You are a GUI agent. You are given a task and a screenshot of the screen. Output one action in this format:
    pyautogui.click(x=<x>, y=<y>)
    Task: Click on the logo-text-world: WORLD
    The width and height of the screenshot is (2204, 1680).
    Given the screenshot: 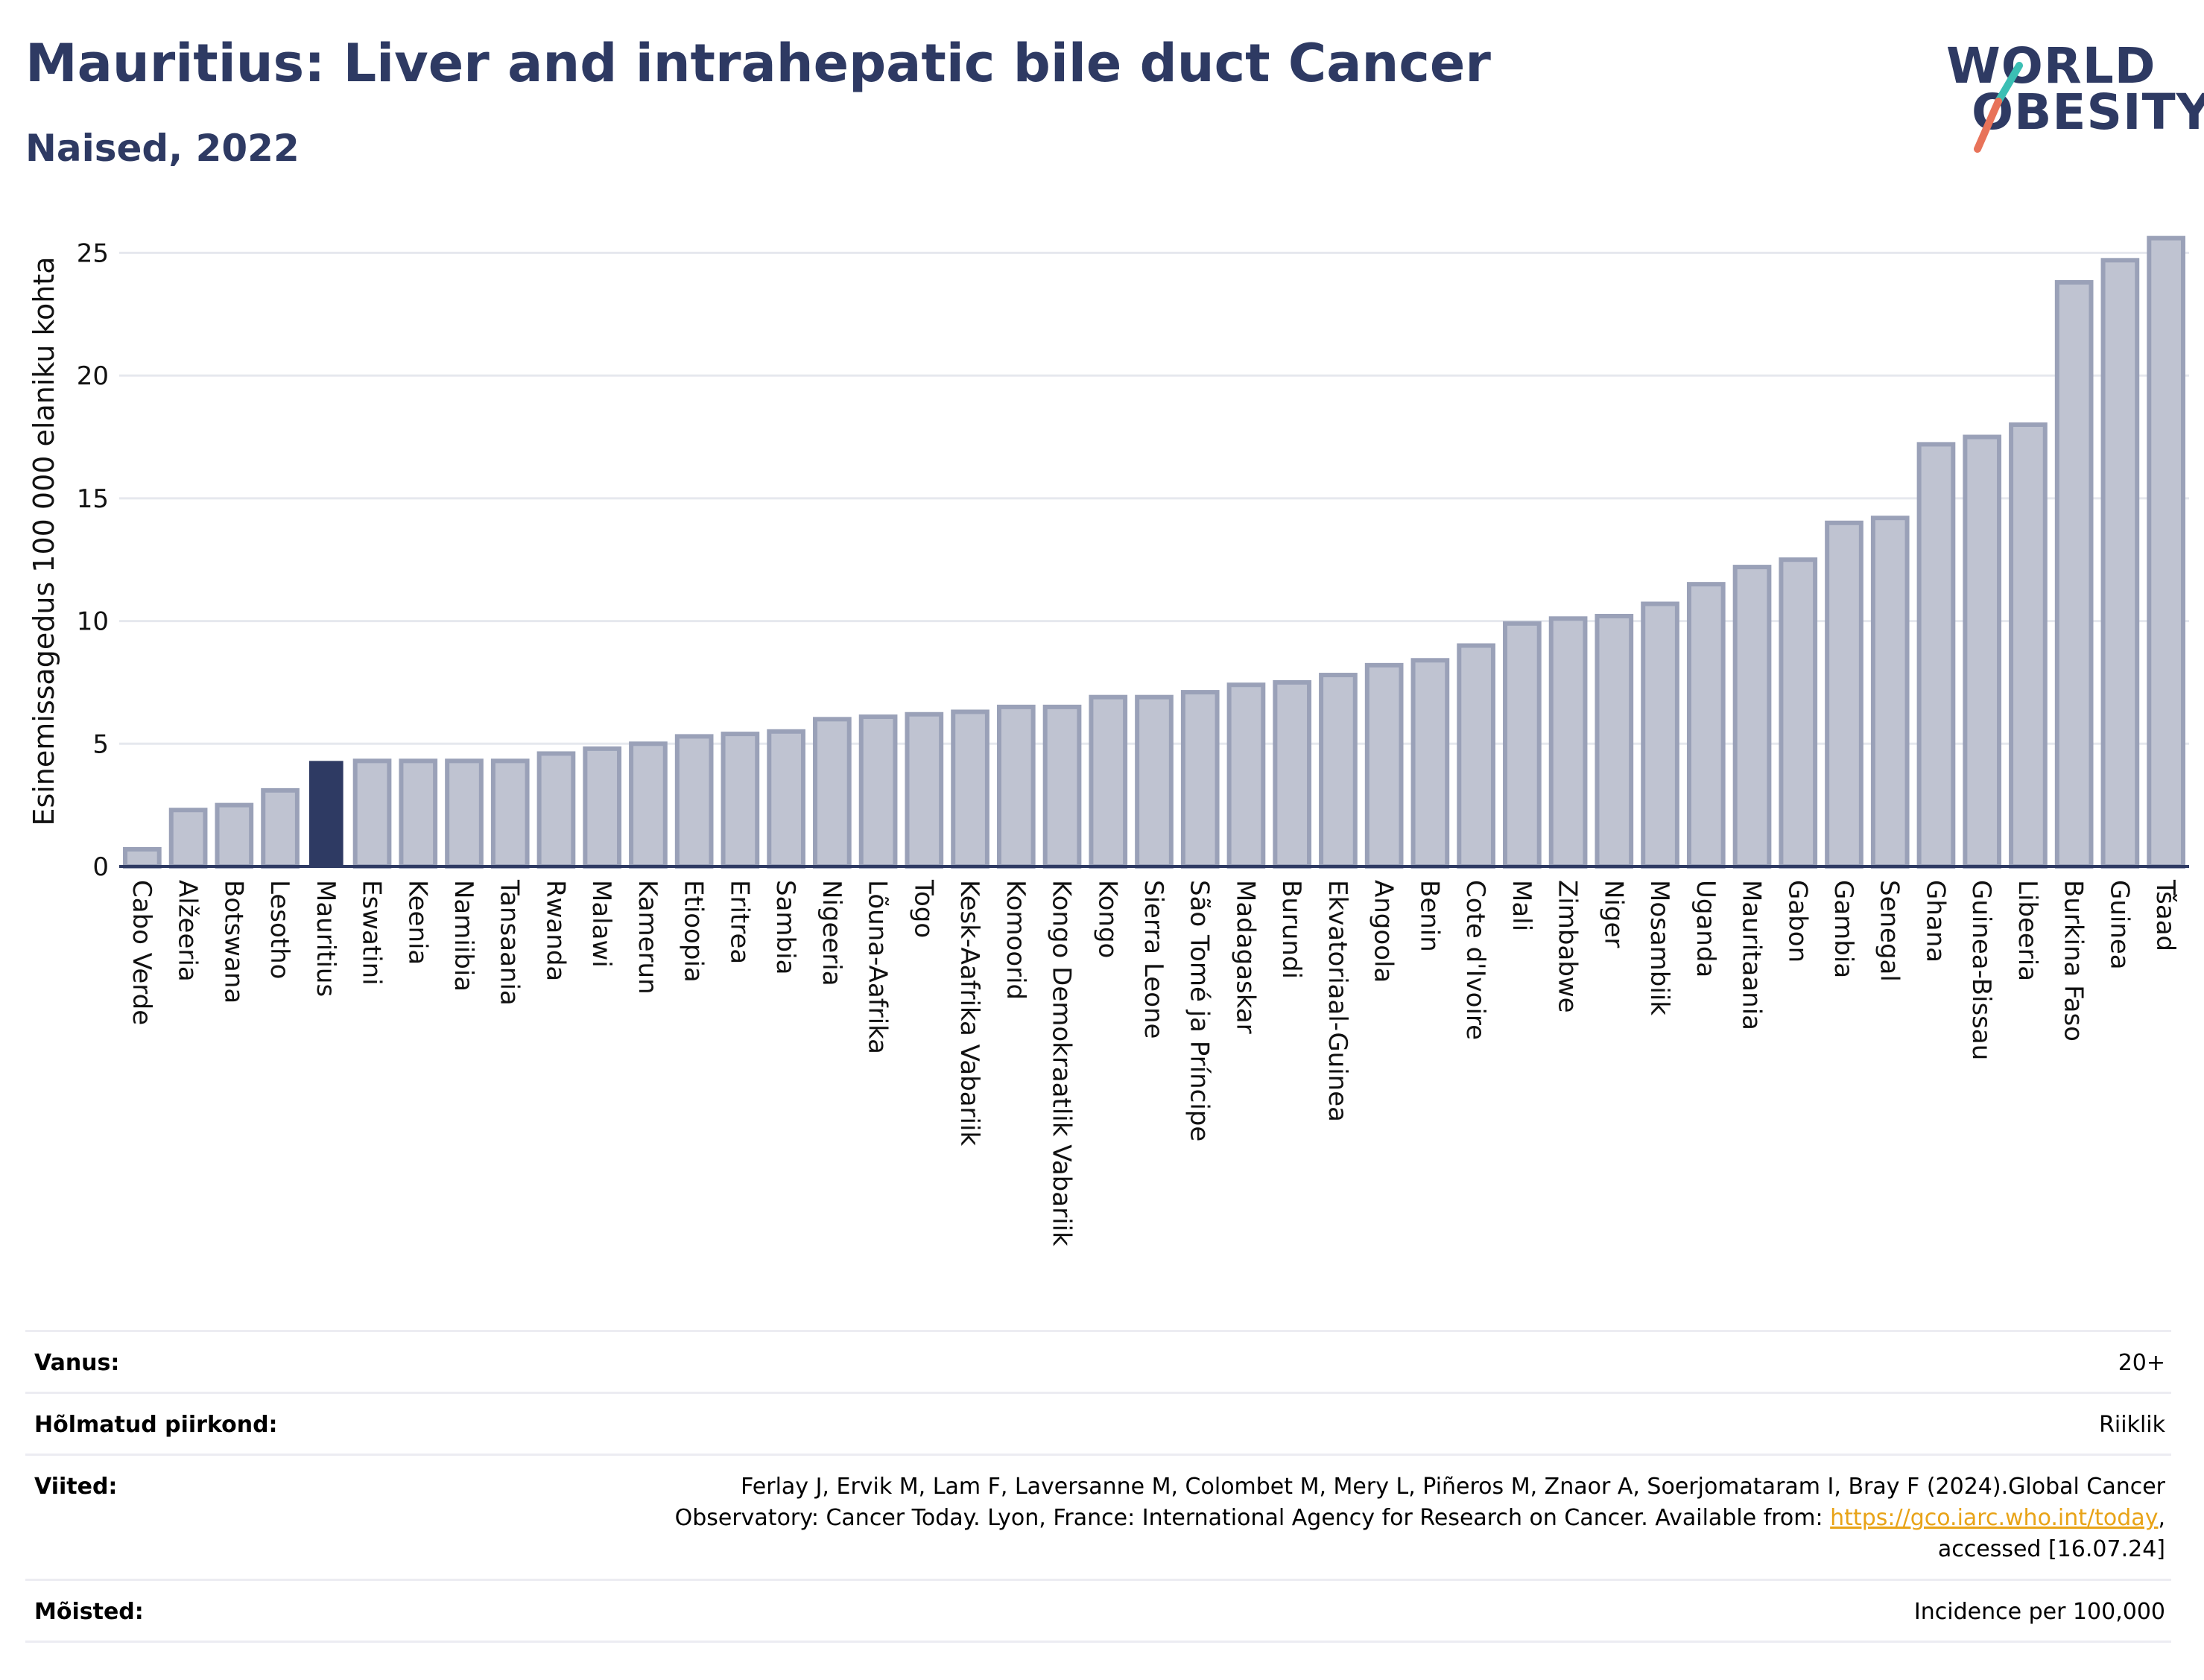 What is the action you would take?
    pyautogui.click(x=2051, y=66)
    